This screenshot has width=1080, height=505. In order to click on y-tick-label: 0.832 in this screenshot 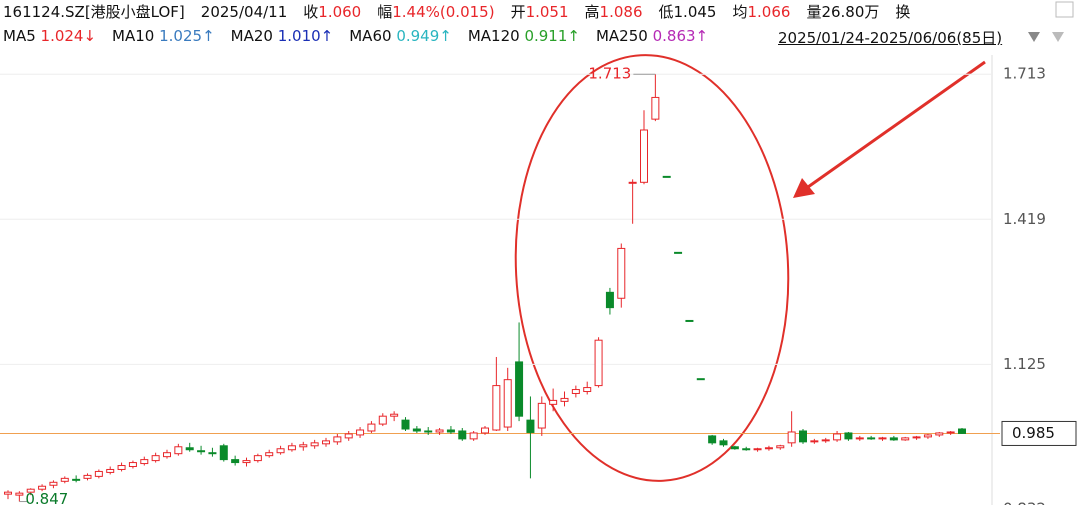, I will do `click(1024, 502)`.